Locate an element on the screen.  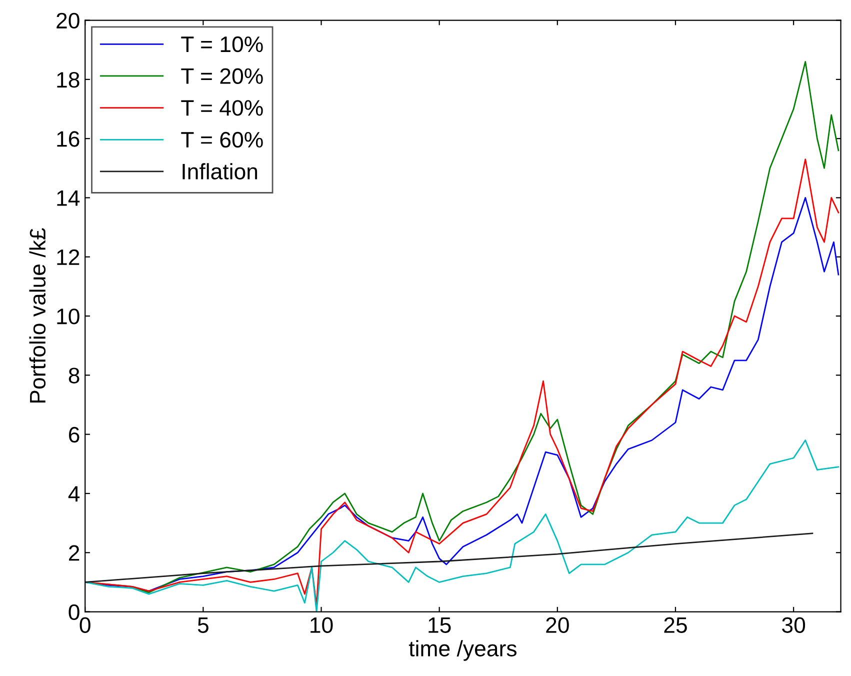
y-tick-label: 6 is located at coordinates (74, 434).